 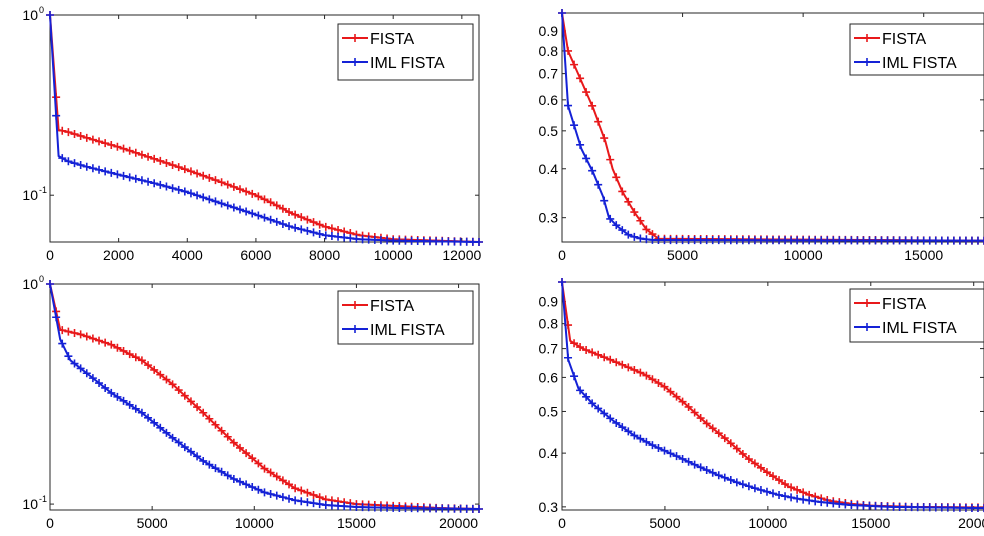 I want to click on y-tick-label: 0.3, so click(x=549, y=507).